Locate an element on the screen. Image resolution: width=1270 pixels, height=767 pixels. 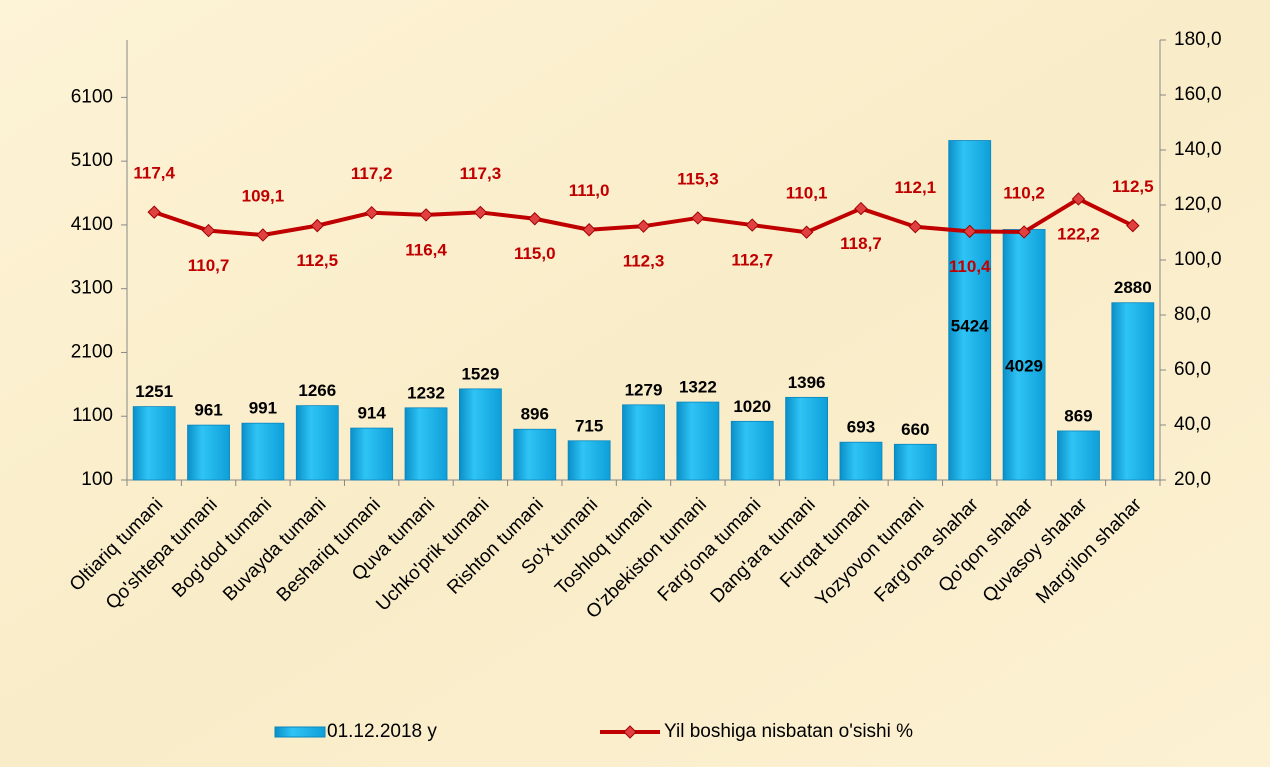
bar-value-label: 2880 is located at coordinates (1133, 287).